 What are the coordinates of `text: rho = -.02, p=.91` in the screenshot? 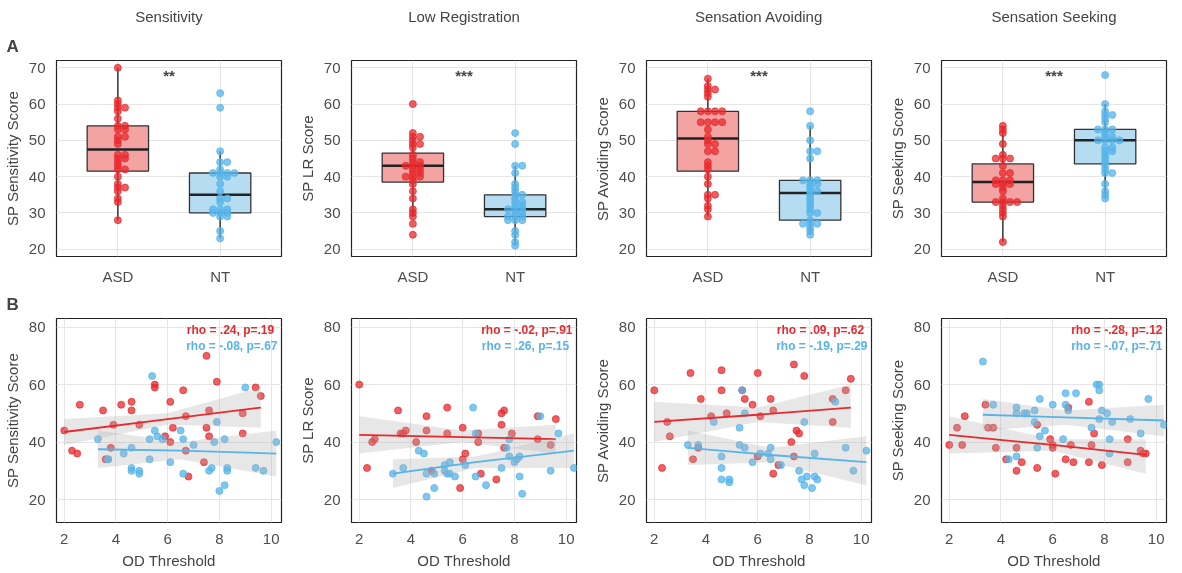 It's located at (527, 329).